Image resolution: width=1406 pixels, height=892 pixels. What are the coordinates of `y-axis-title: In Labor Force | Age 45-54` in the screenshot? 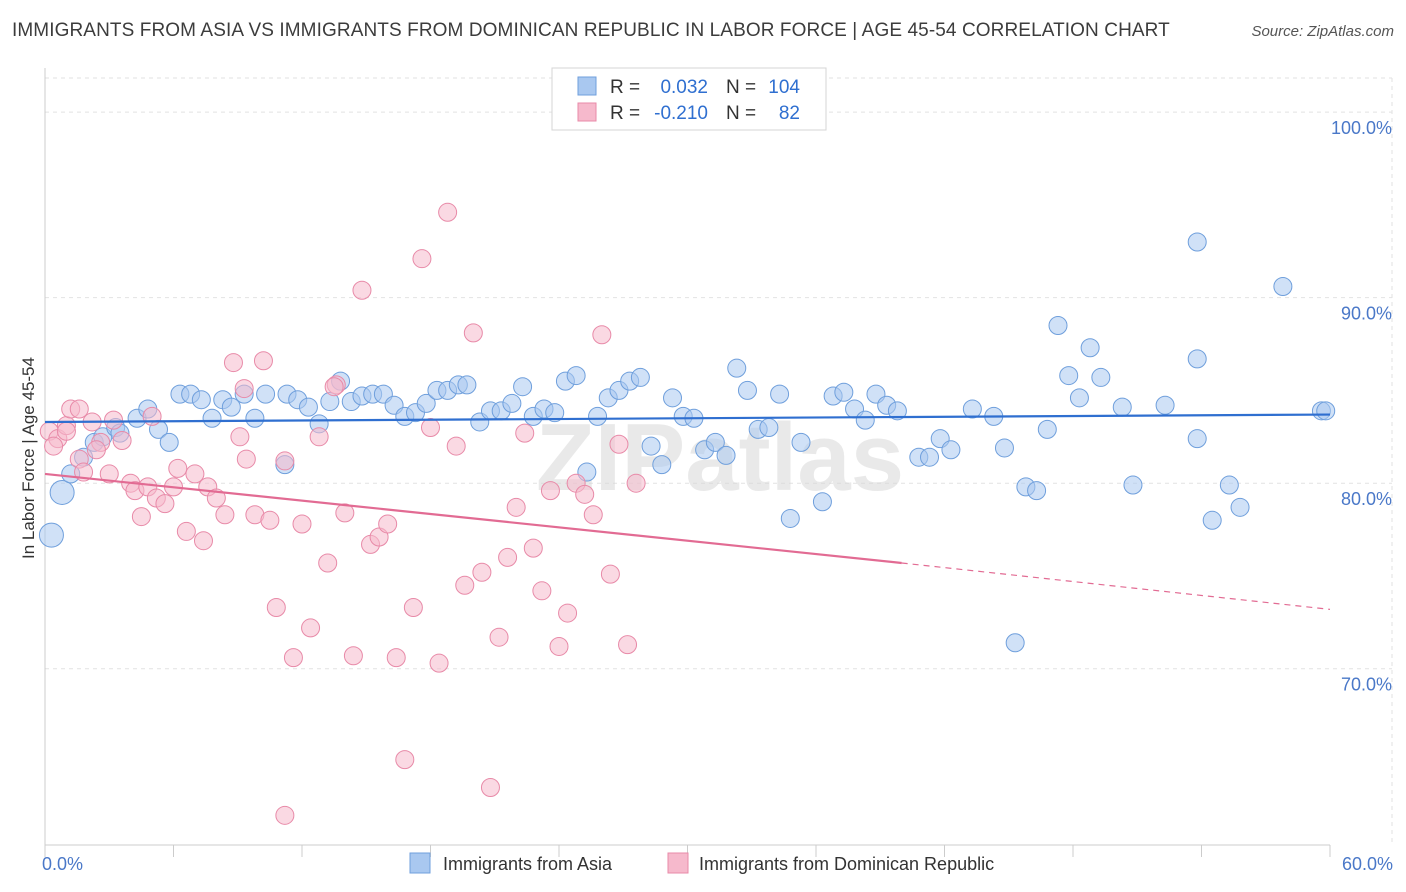 It's located at (28, 458).